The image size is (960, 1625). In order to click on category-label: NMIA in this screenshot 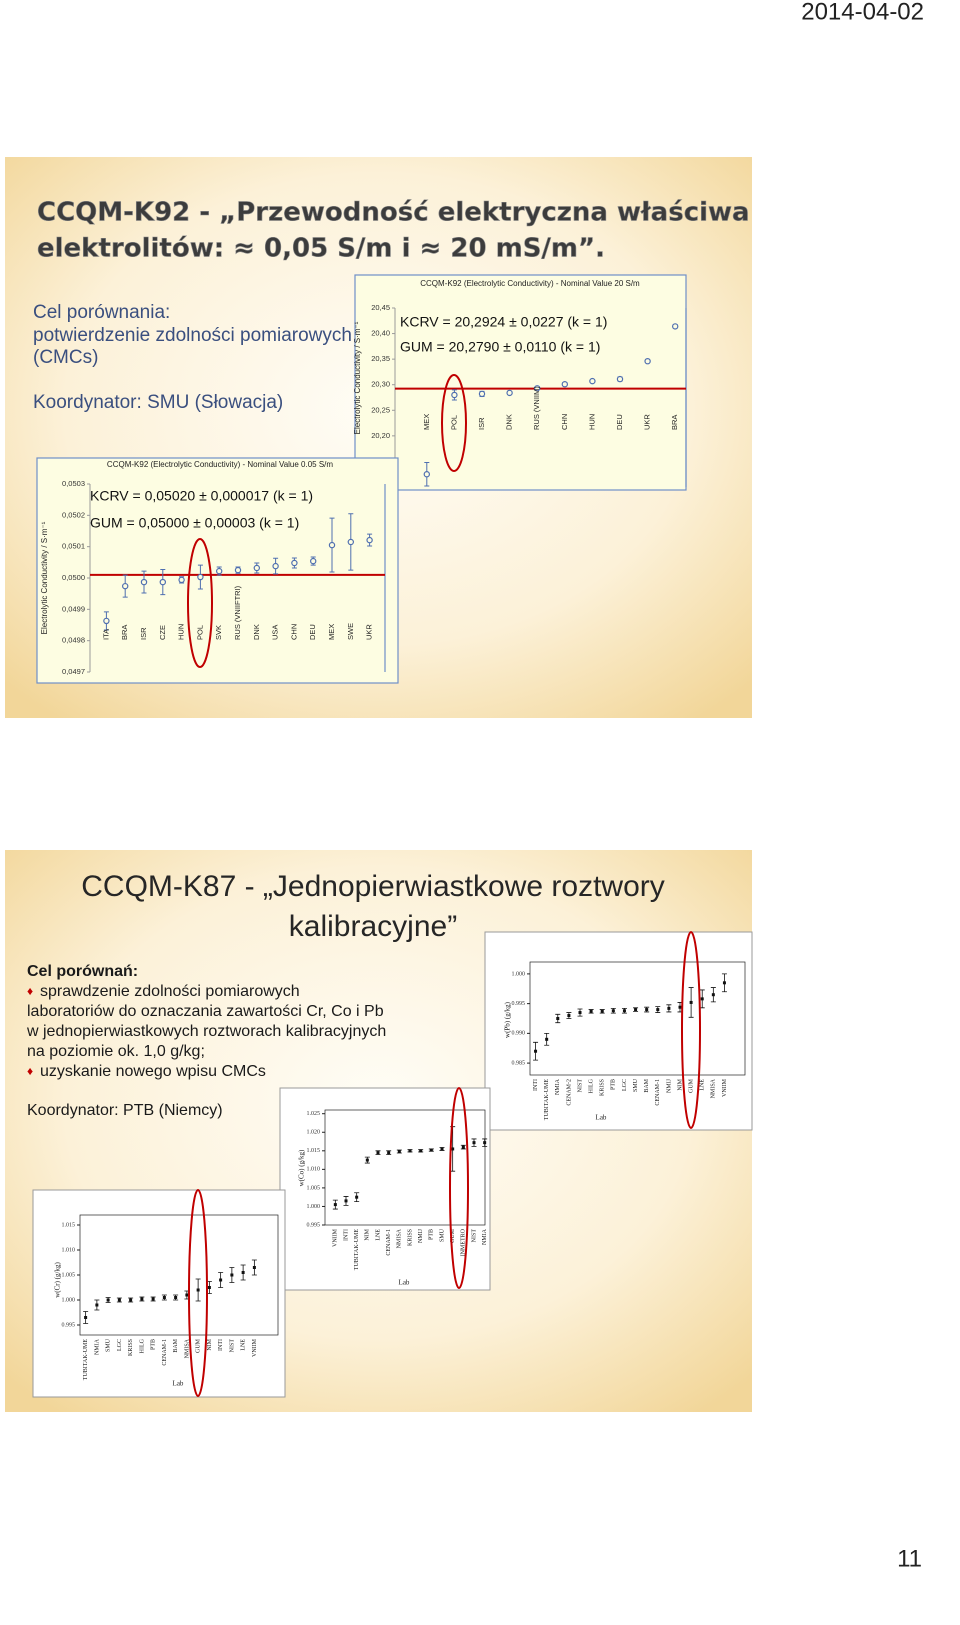, I will do `click(97, 1346)`.